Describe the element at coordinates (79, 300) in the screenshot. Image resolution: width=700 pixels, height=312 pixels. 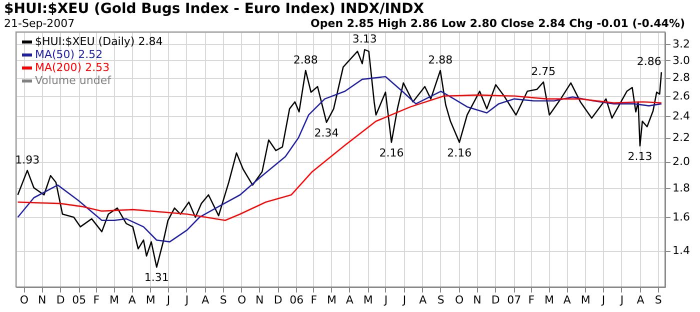
I see `x-tick-label: 05` at that location.